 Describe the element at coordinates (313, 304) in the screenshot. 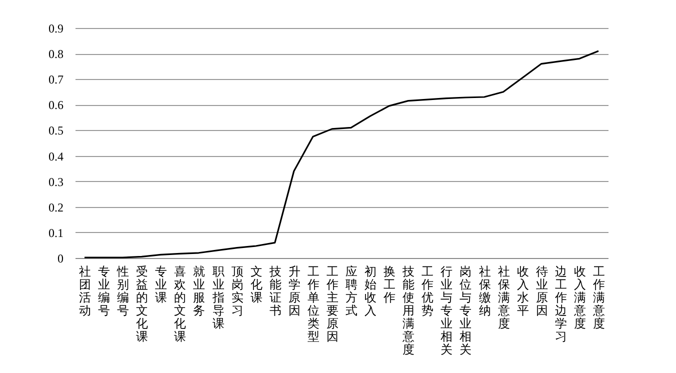

I see `x-tick-label: 工作单位类型` at that location.